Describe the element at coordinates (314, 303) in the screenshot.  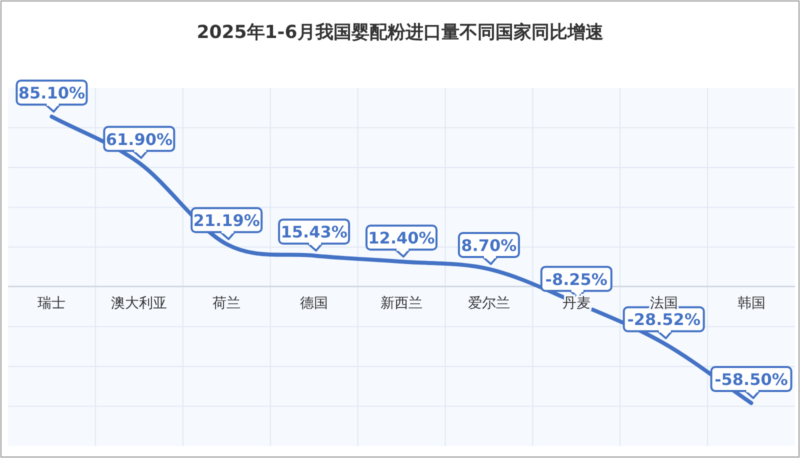
I see `x-tick-label: 德国` at that location.